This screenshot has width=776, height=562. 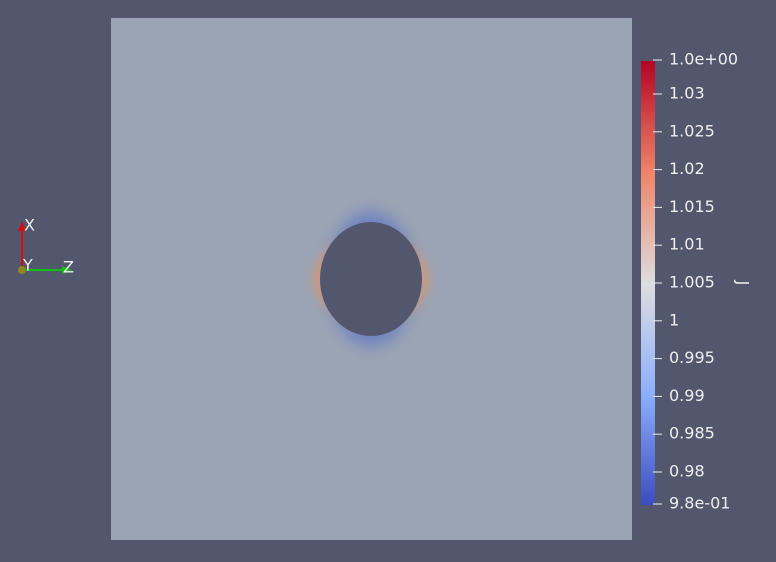 I want to click on colorbar-label: 1.005, so click(x=692, y=282).